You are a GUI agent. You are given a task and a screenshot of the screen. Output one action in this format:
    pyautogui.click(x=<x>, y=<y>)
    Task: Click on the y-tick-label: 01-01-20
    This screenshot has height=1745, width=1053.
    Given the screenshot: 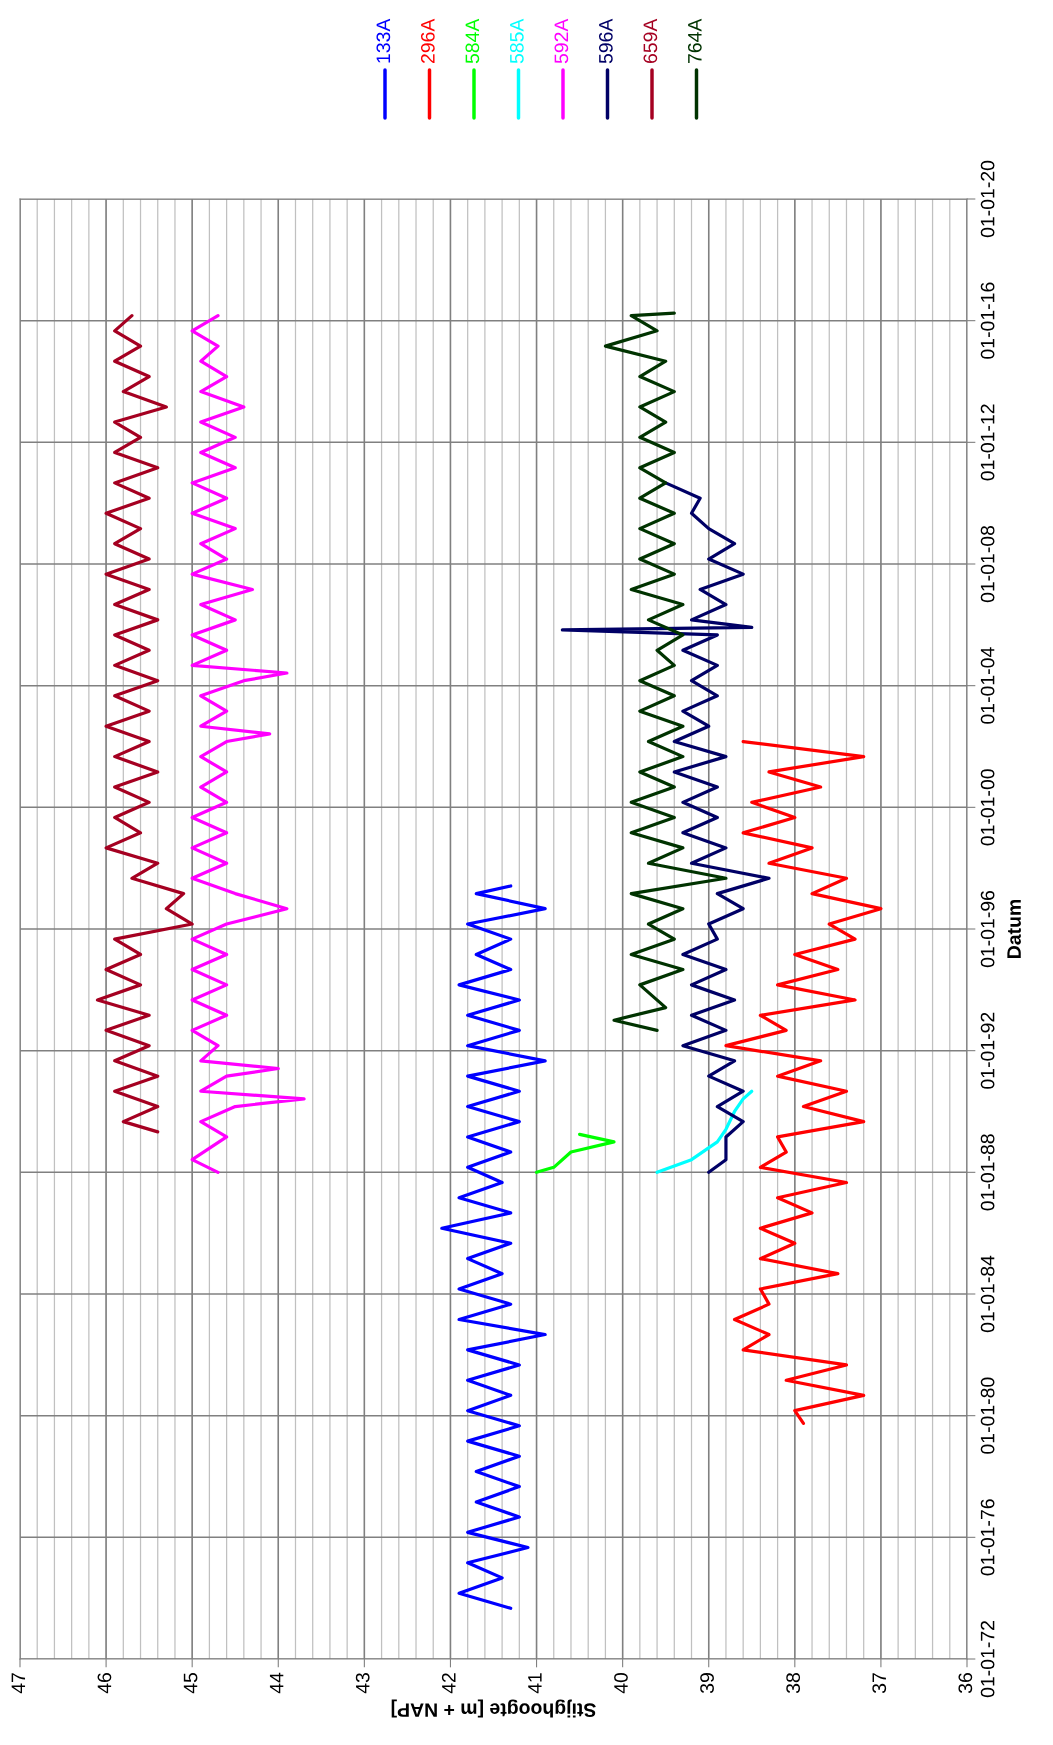 What is the action you would take?
    pyautogui.click(x=987, y=199)
    